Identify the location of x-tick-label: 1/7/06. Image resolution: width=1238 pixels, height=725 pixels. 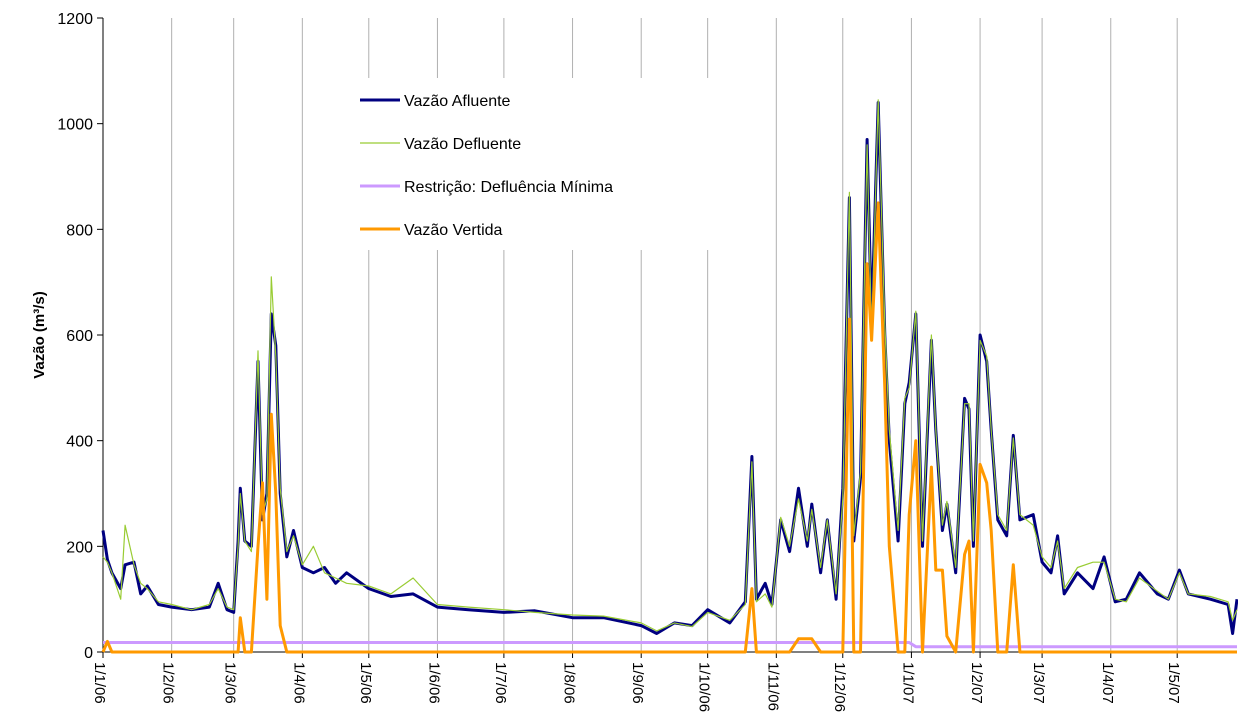
(500, 683).